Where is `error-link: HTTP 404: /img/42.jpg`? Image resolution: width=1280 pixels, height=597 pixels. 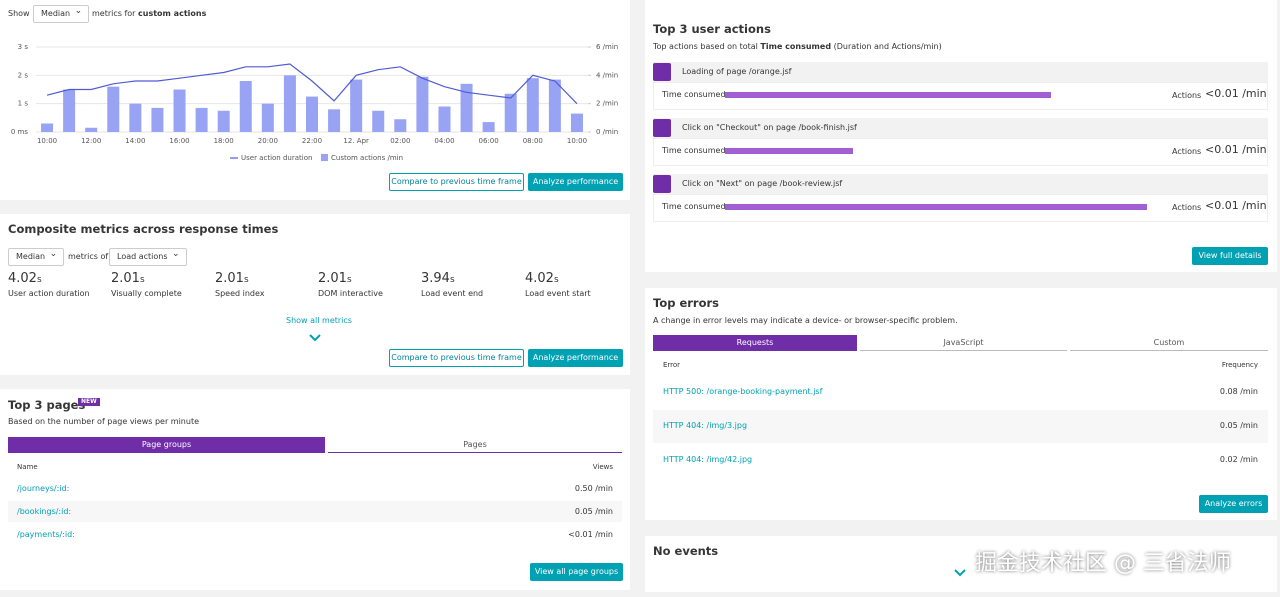 error-link: HTTP 404: /img/42.jpg is located at coordinates (708, 459).